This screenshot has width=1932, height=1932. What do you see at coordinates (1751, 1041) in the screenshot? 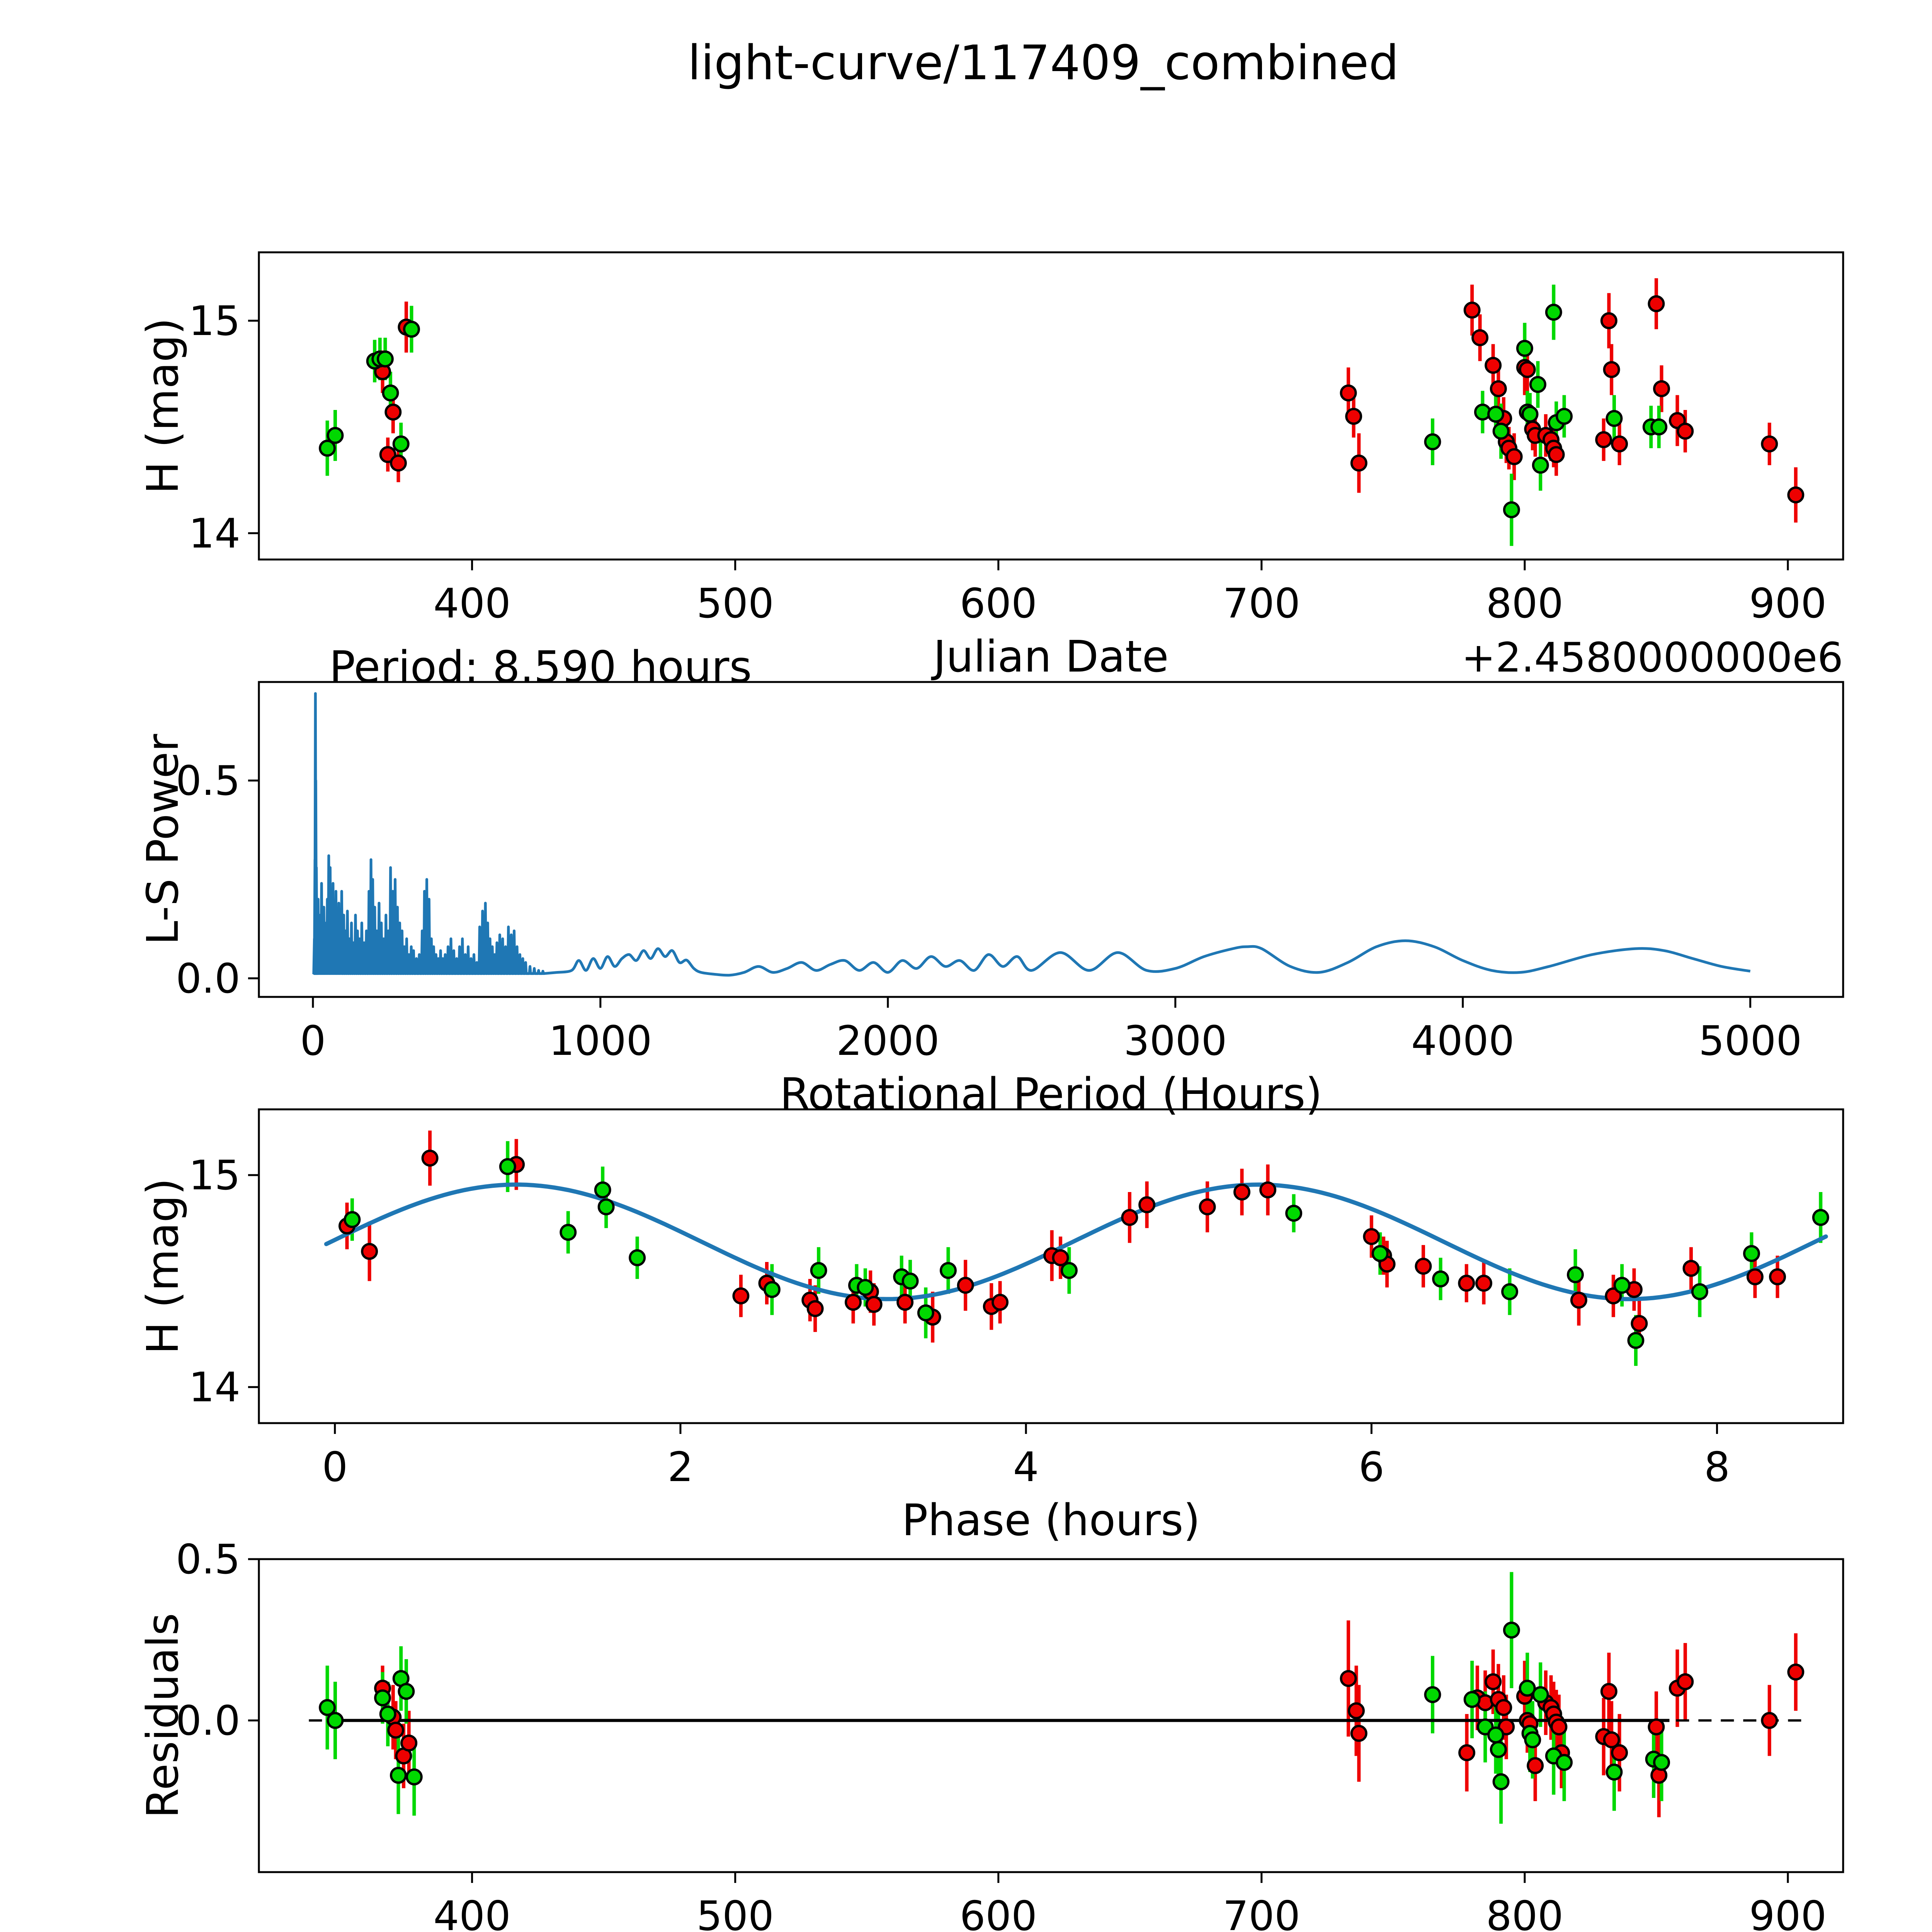
I see `x-tick-label: 5000` at bounding box center [1751, 1041].